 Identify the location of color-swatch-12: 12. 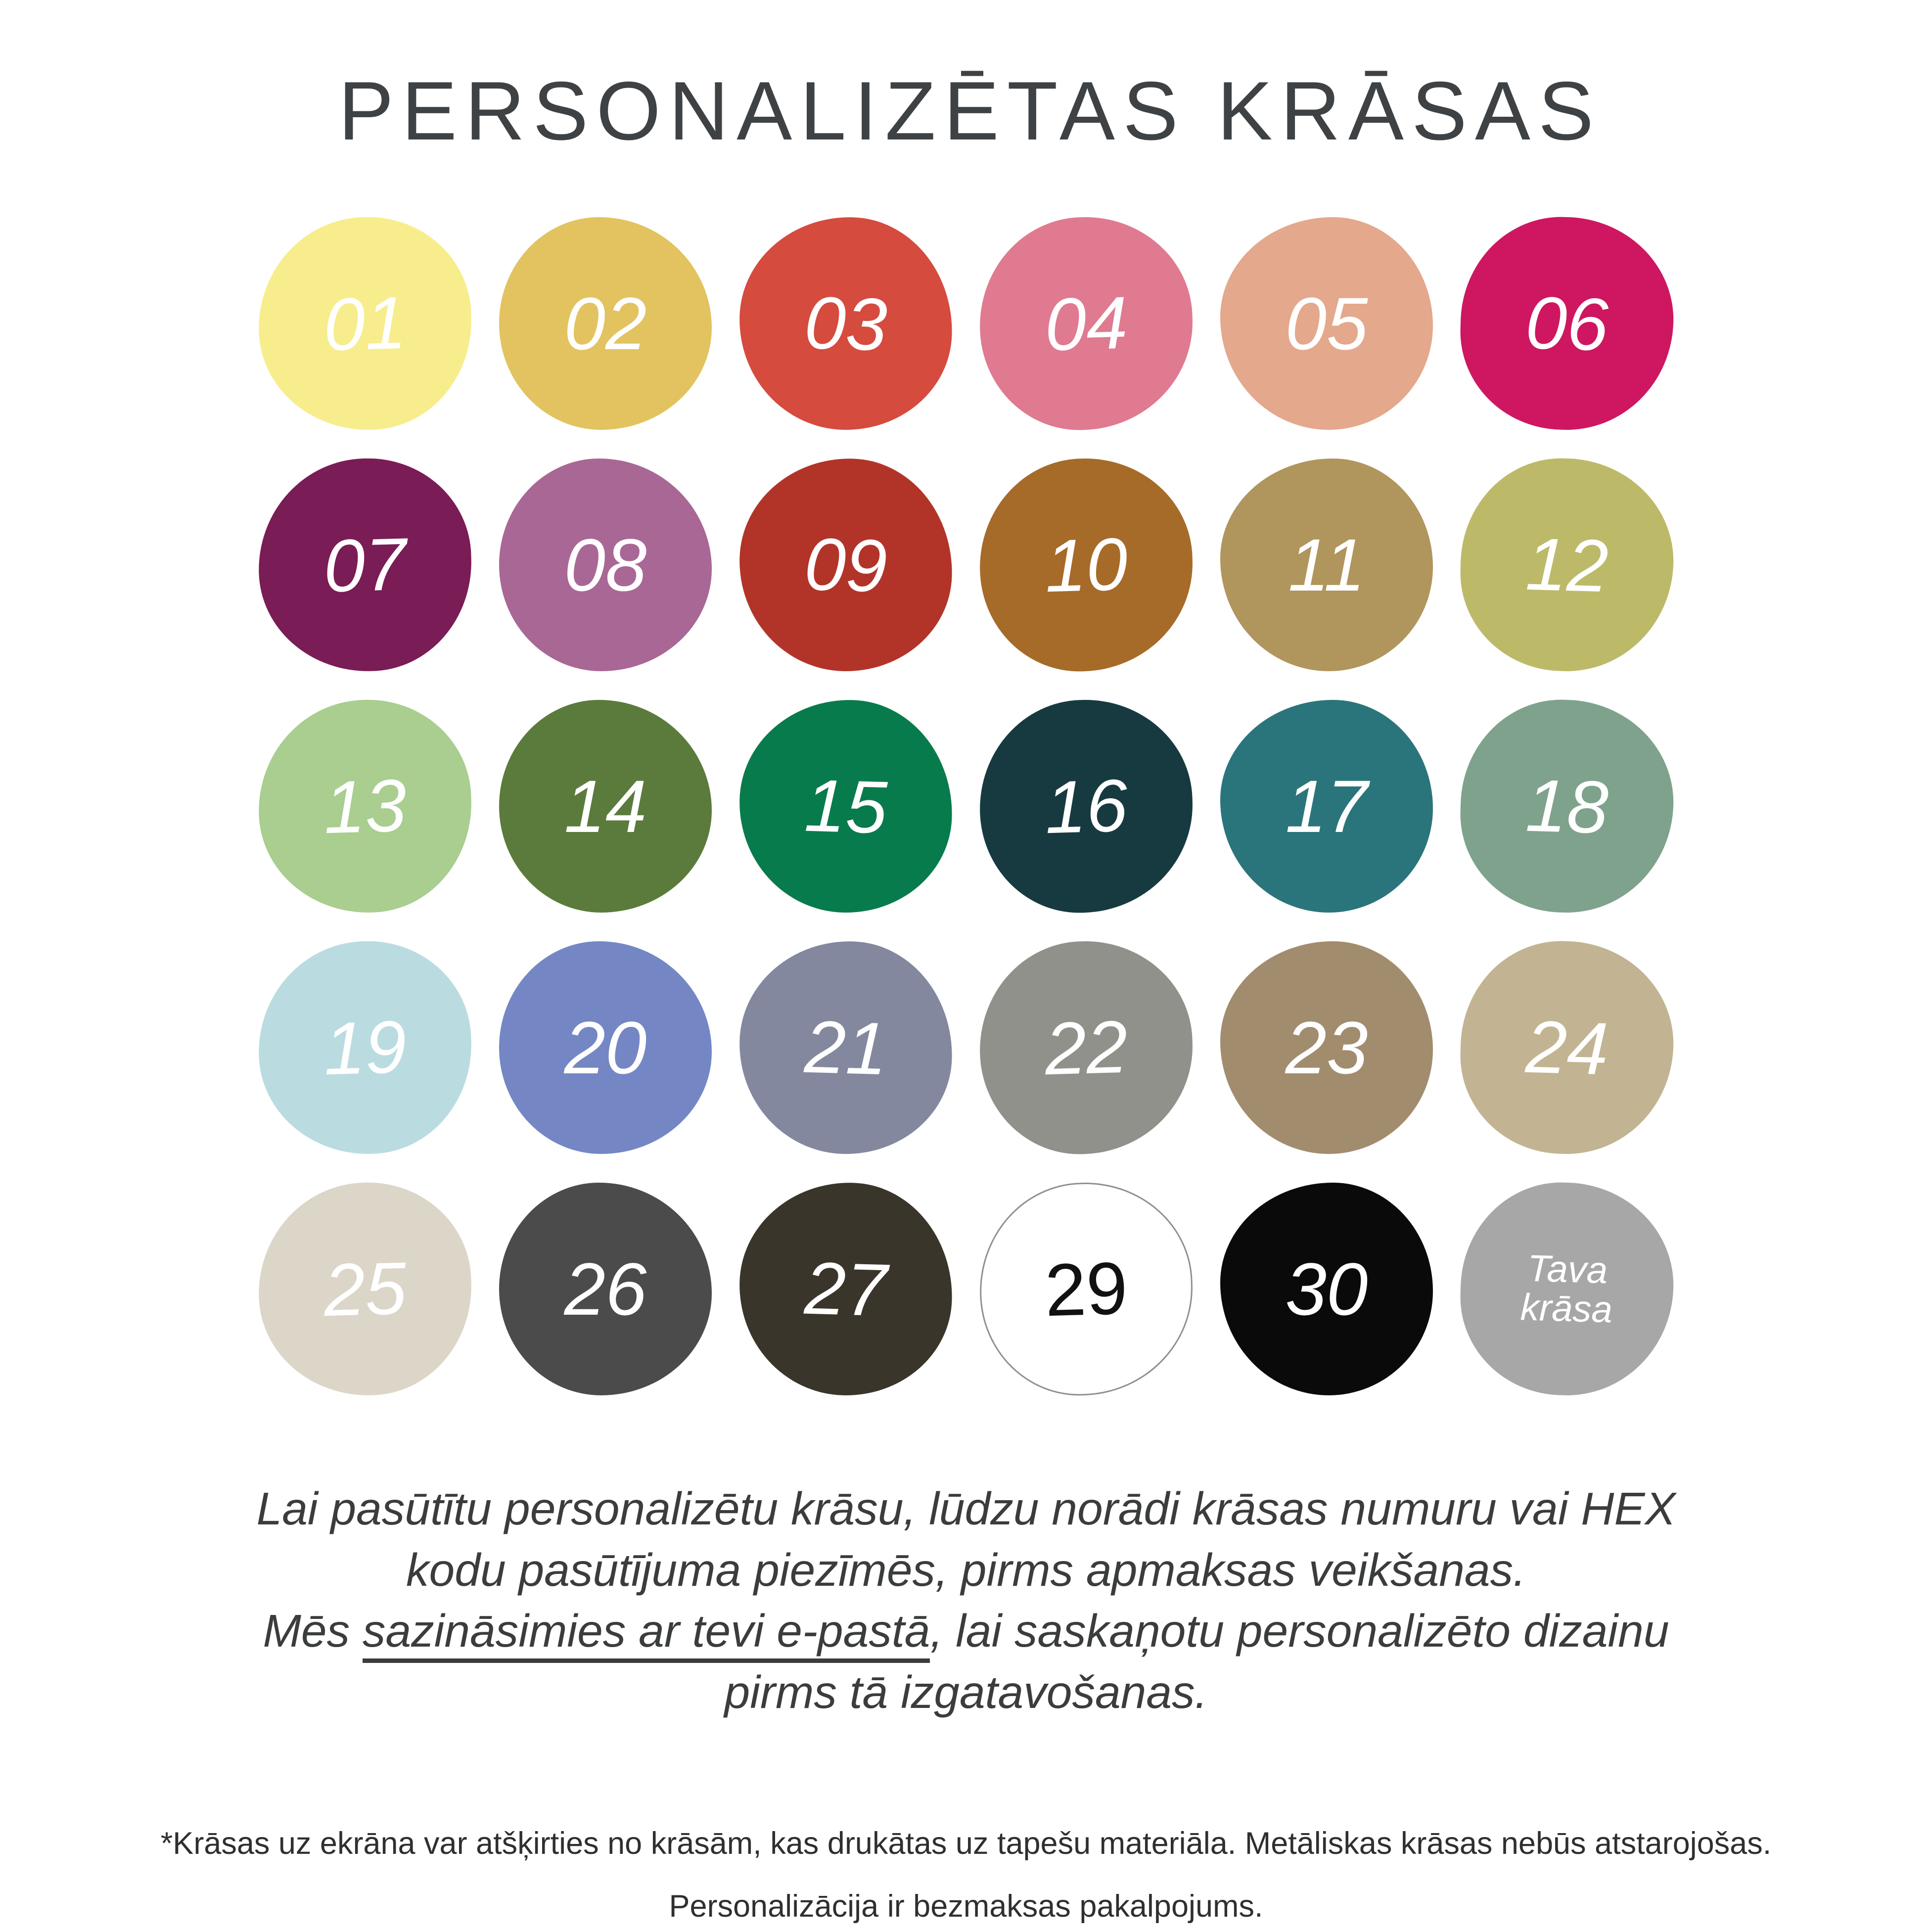
(1567, 565).